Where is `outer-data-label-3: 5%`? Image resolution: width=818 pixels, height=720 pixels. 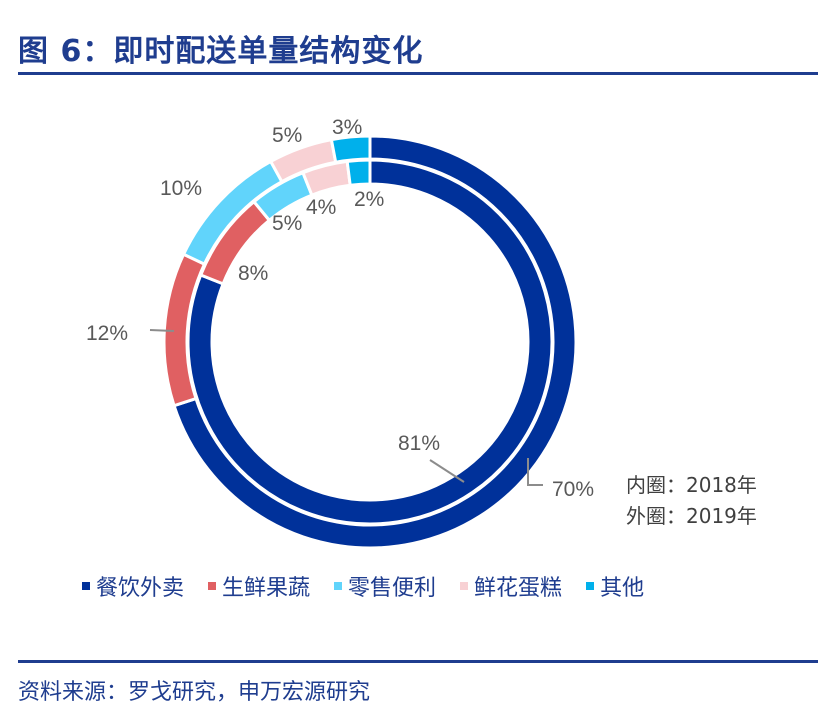
outer-data-label-3: 5% is located at coordinates (287, 135).